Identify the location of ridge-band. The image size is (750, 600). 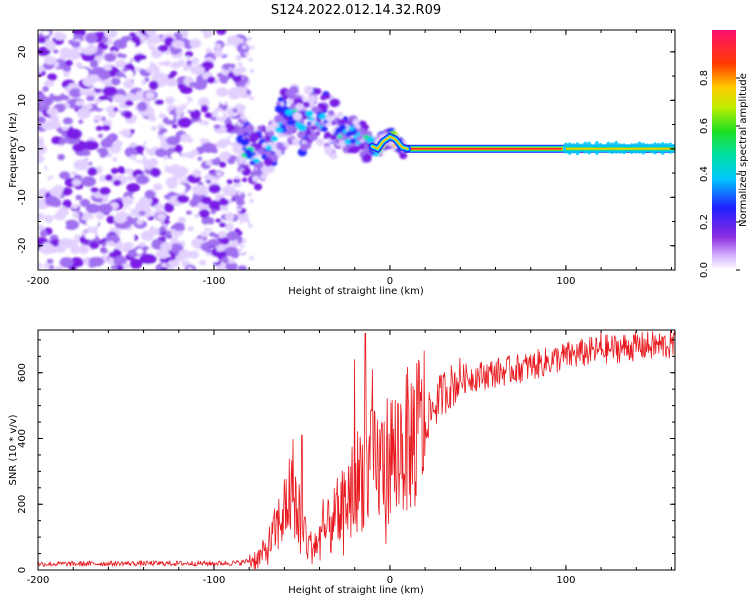
(485, 148).